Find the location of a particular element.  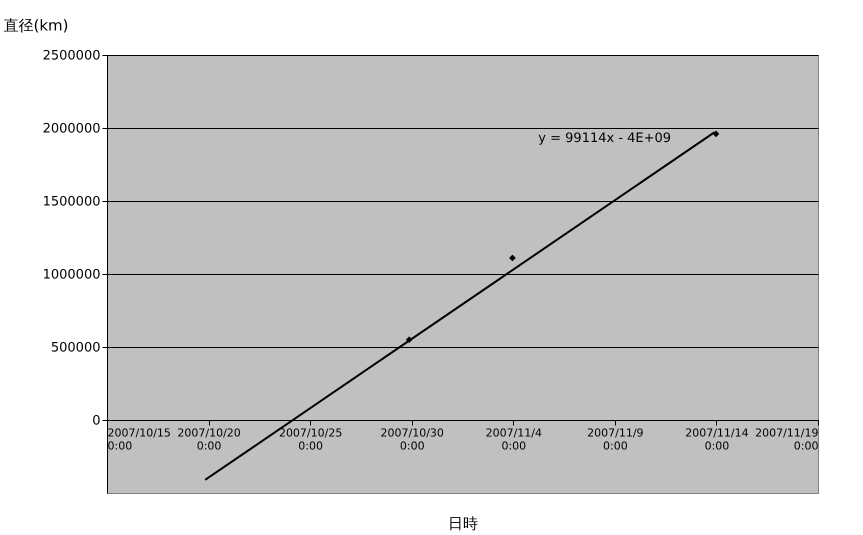

x-tick-label: 2007/11/9 0:00 is located at coordinates (615, 439).